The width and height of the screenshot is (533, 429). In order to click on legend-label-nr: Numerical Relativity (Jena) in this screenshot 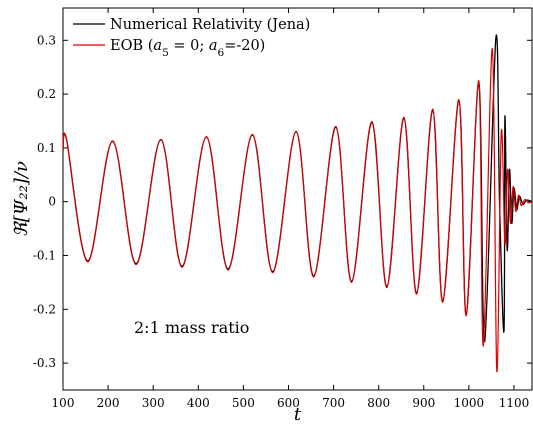, I will do `click(210, 25)`.